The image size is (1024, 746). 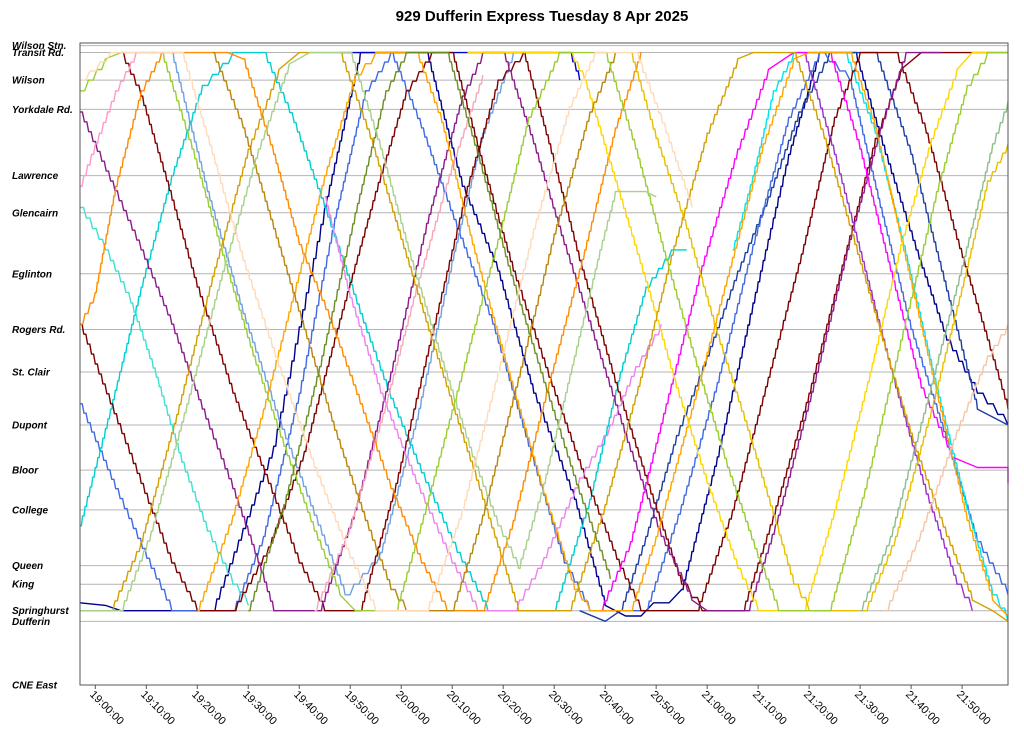 What do you see at coordinates (820, 708) in the screenshot?
I see `x-tick-label: 21:20:00` at bounding box center [820, 708].